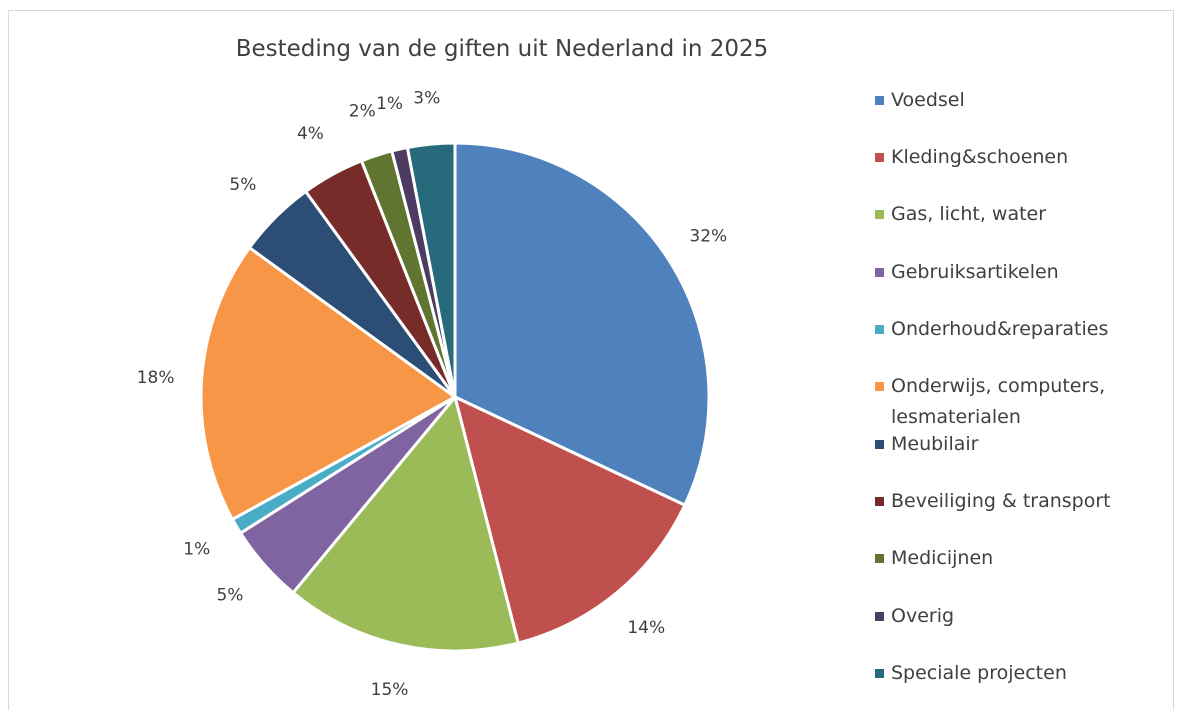 The image size is (1184, 713). Describe the element at coordinates (942, 558) in the screenshot. I see `legend-label-9: Medicijnen` at that location.